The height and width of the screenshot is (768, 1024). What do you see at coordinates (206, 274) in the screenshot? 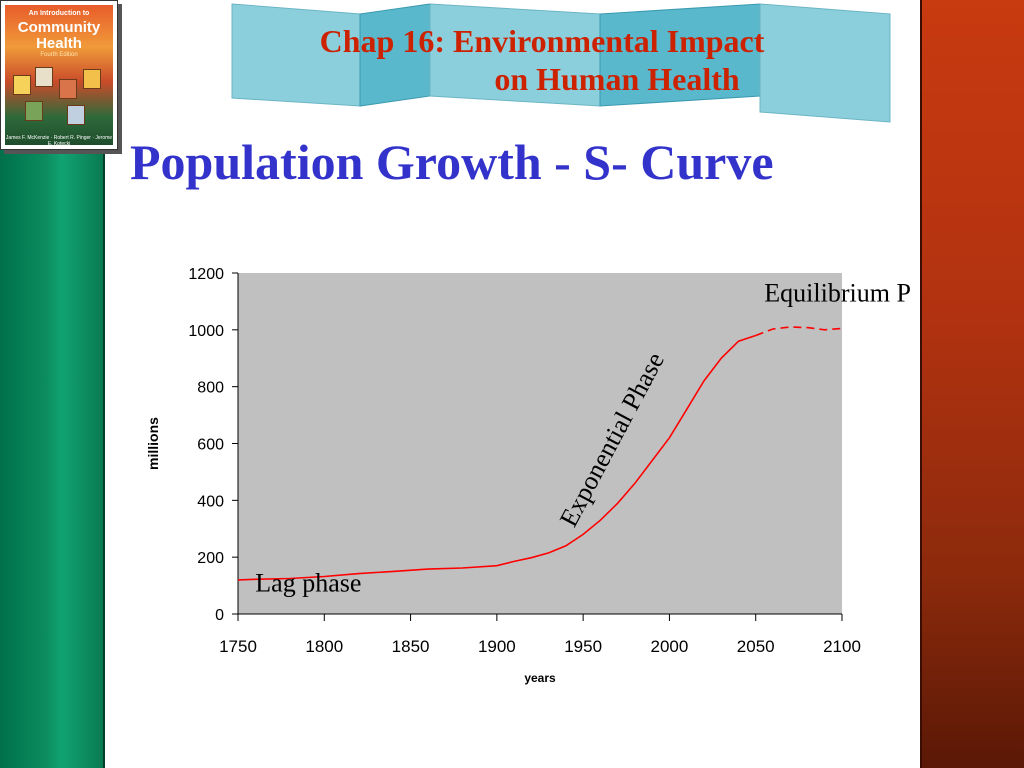
I see `y-tick-label: 1200` at bounding box center [206, 274].